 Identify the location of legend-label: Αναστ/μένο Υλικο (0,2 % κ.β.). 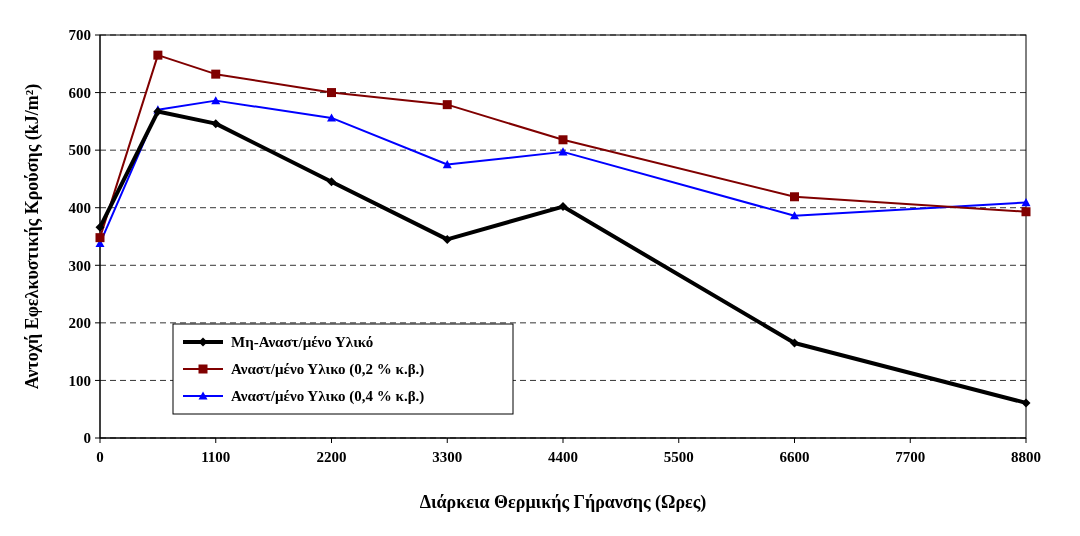
(328, 370).